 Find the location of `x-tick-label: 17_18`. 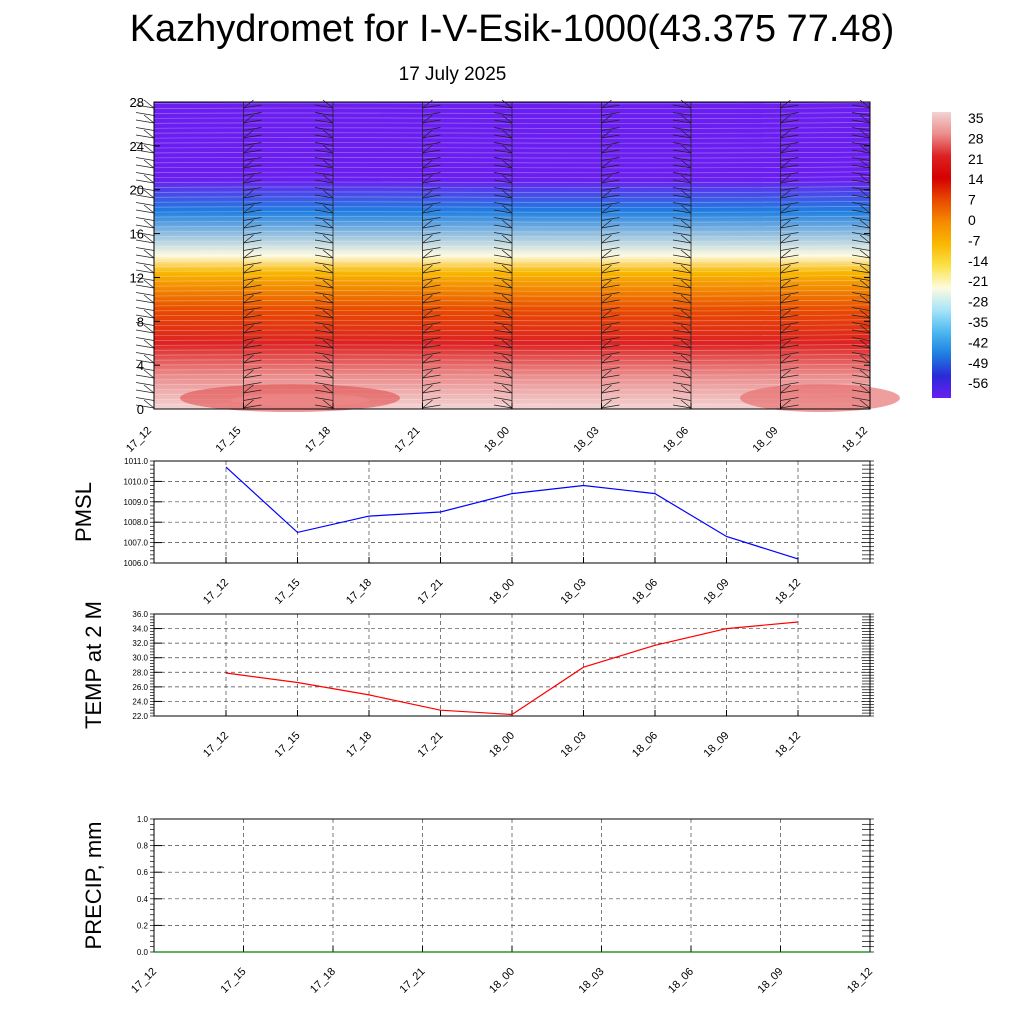

x-tick-label: 17_18 is located at coordinates (323, 981).